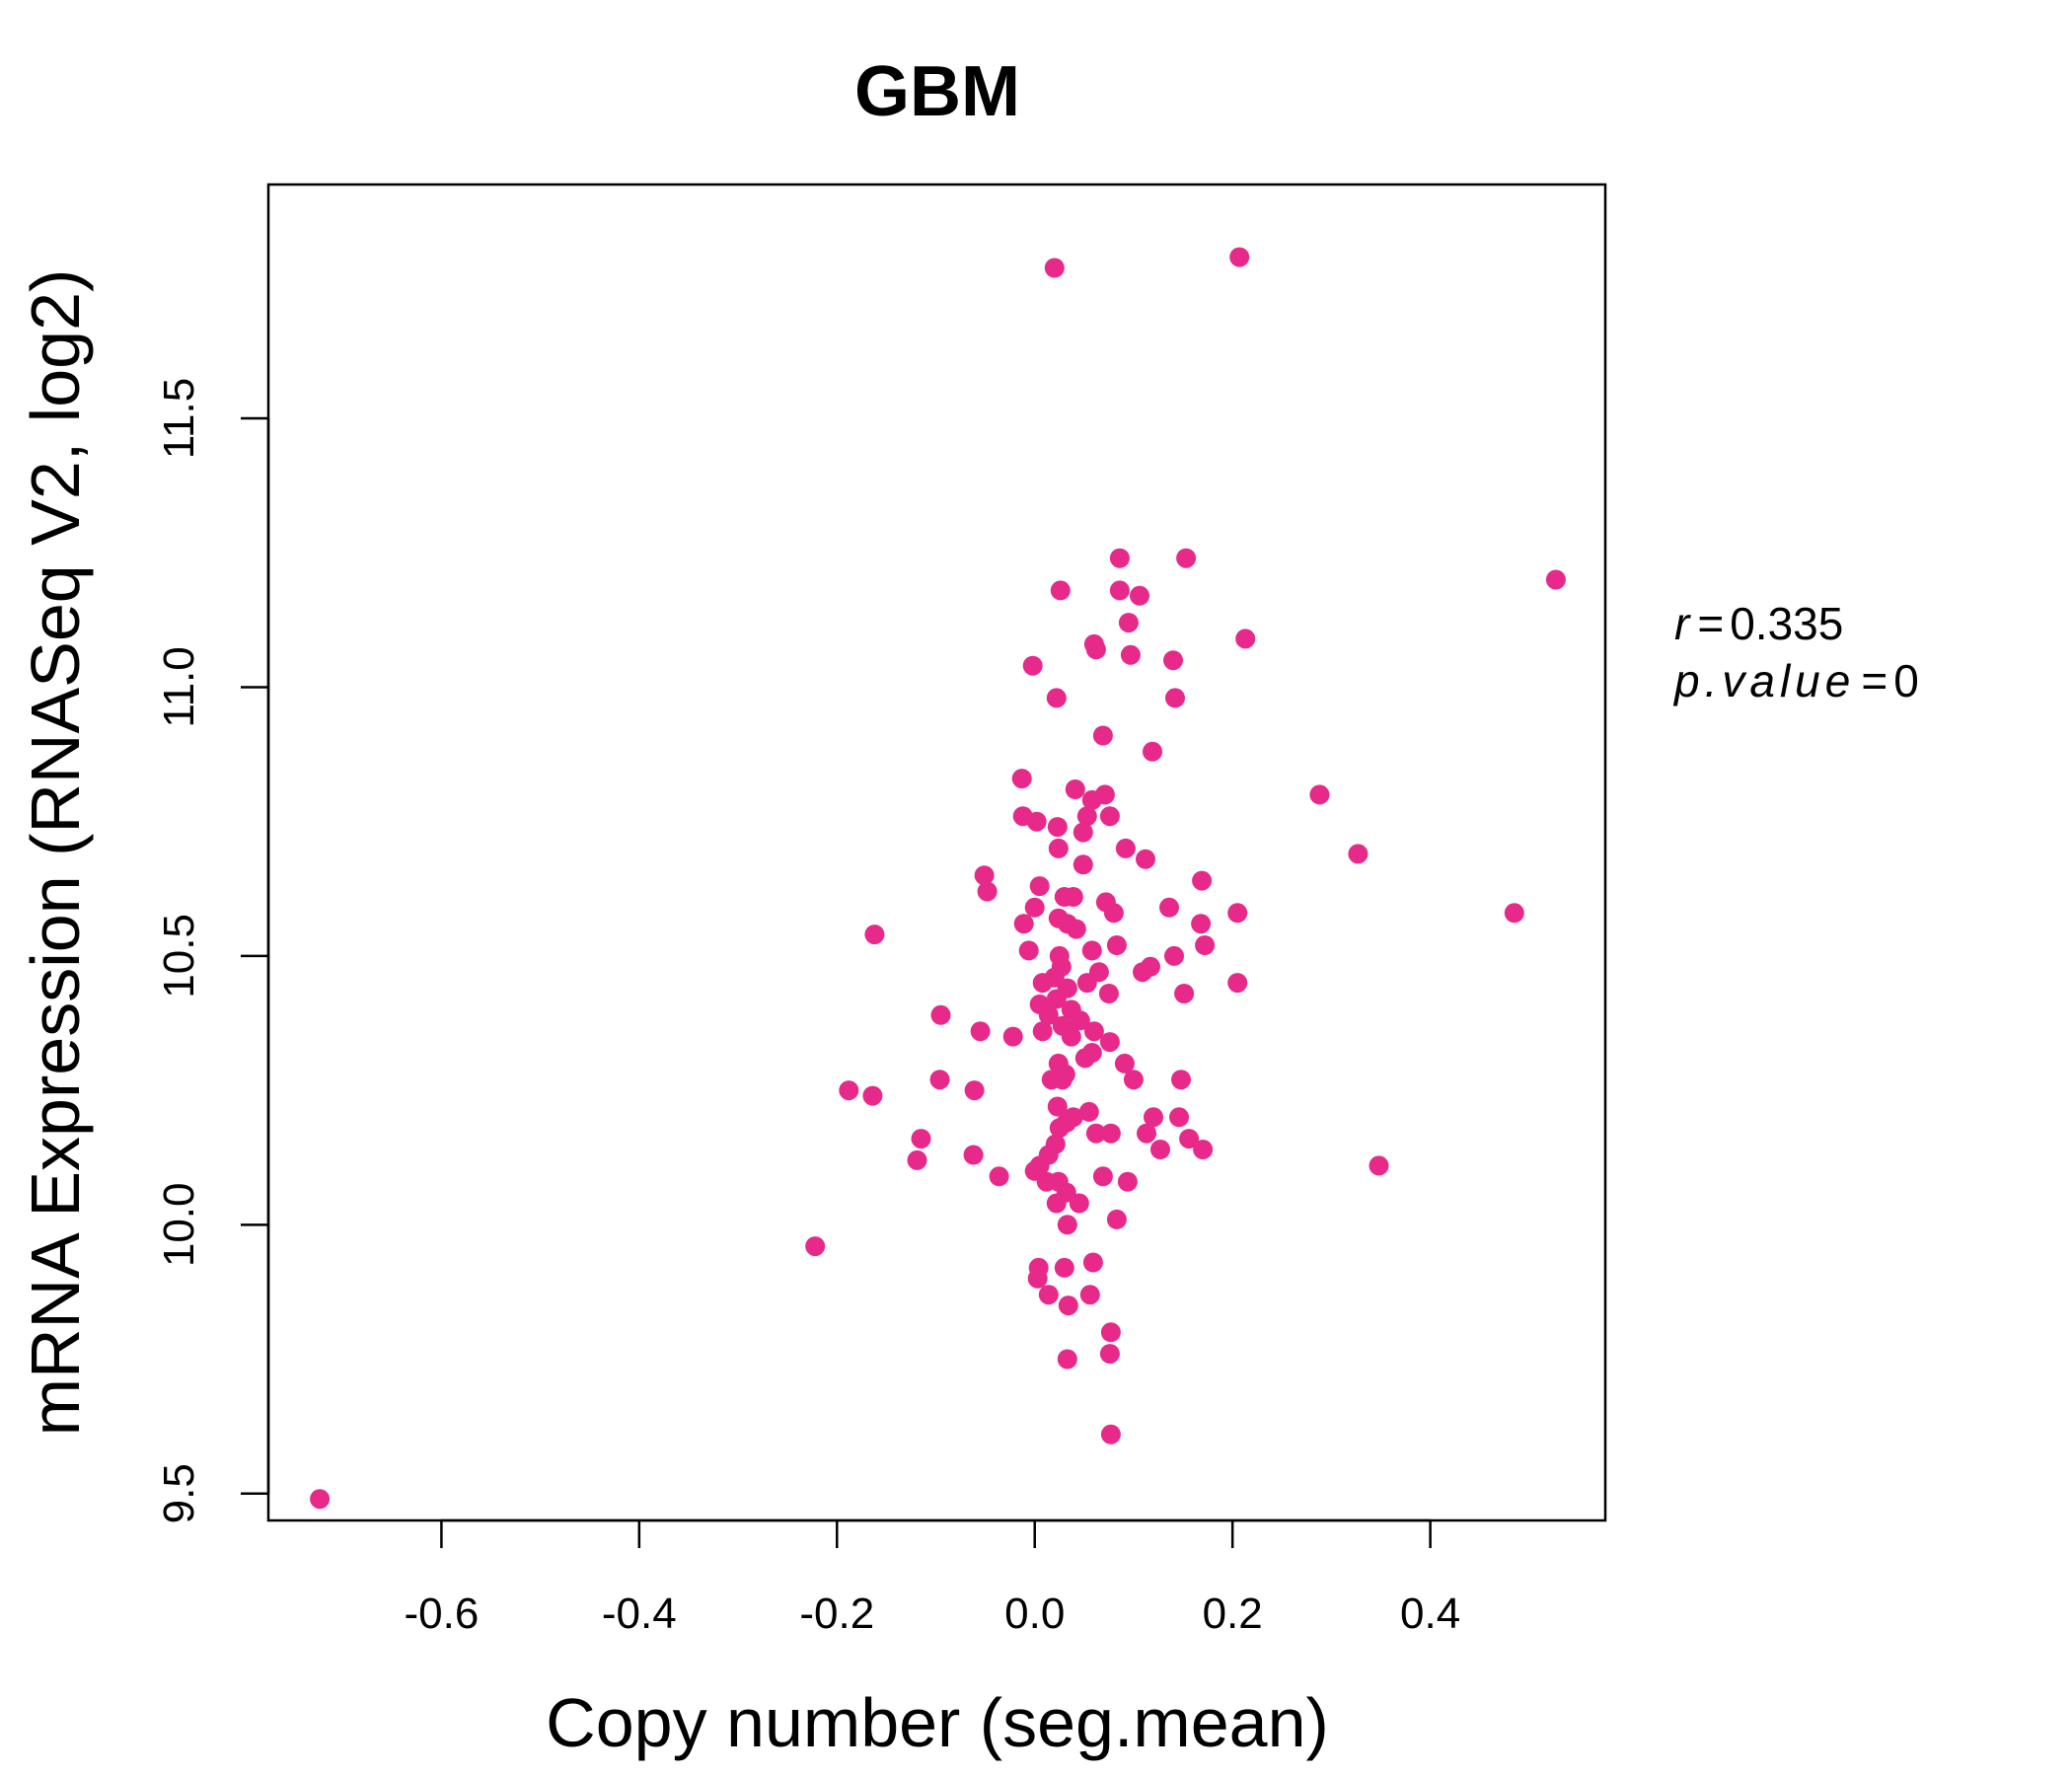 The width and height of the screenshot is (2072, 1776). What do you see at coordinates (932, 1578) in the screenshot?
I see `x-axis: -0.6 -0.4 -0.2 0.0 0.2 0.4` at bounding box center [932, 1578].